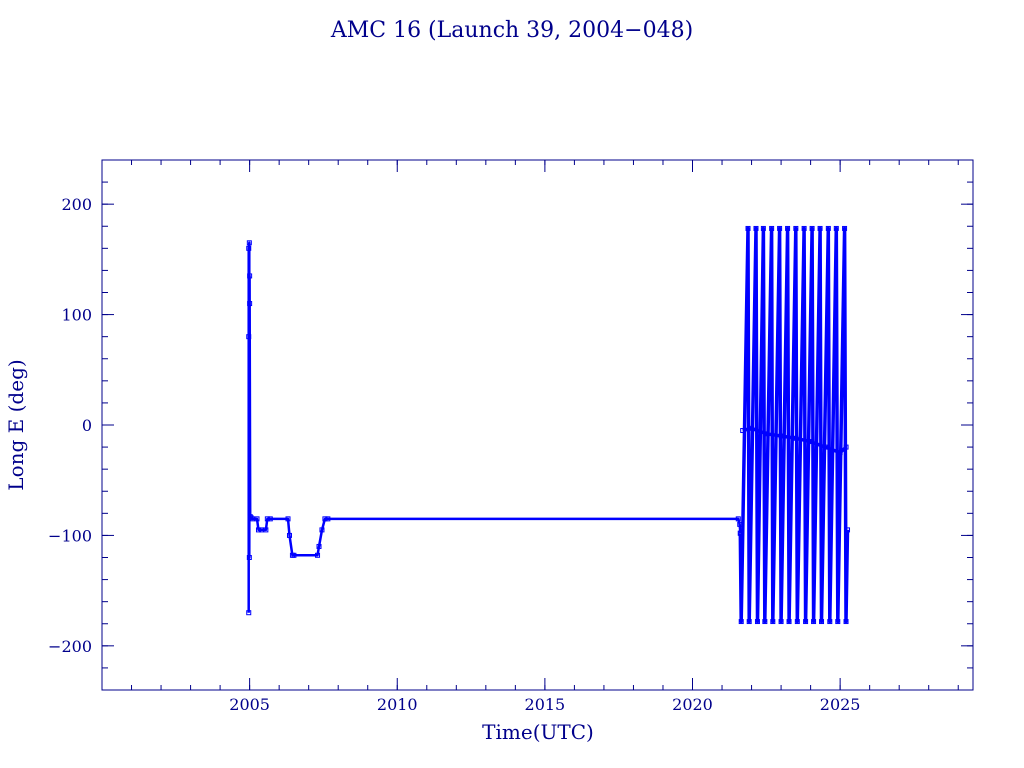 The image size is (1024, 768). I want to click on y-tick-label: 100, so click(76, 315).